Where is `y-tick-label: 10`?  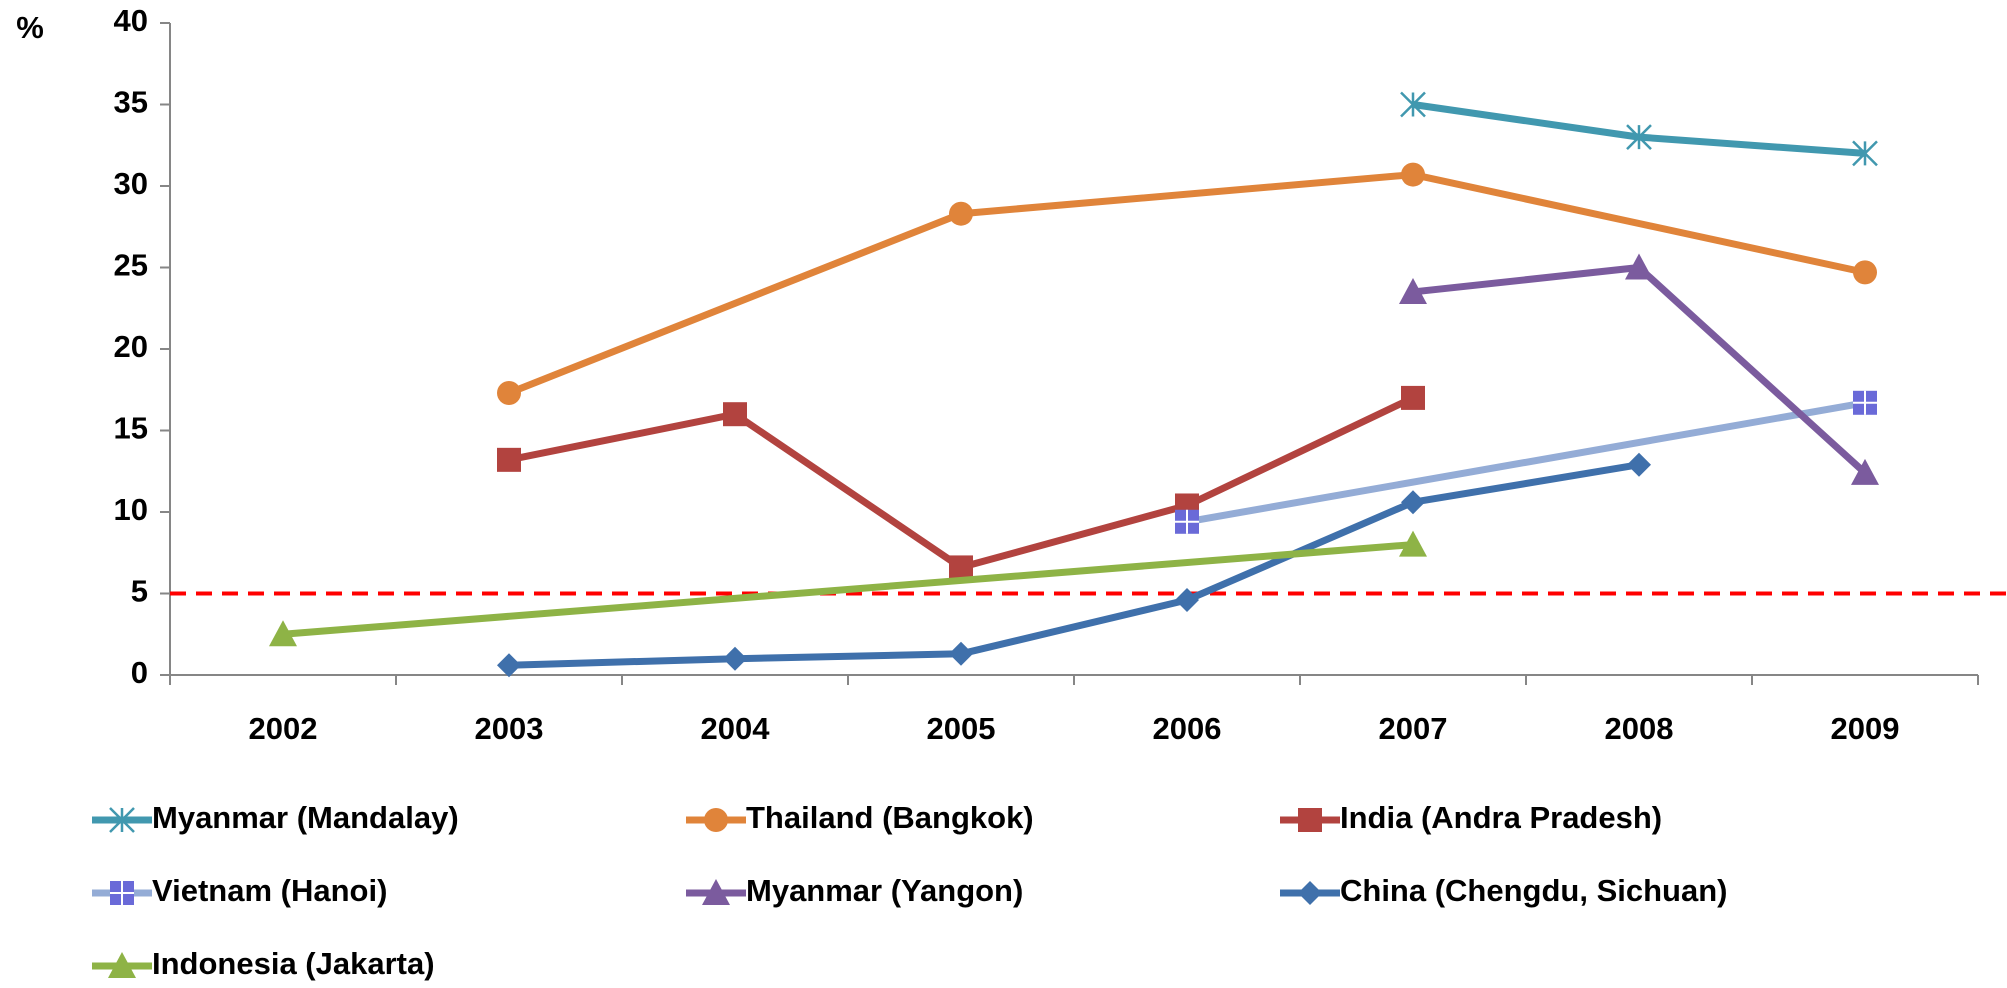
y-tick-label: 10 is located at coordinates (131, 509).